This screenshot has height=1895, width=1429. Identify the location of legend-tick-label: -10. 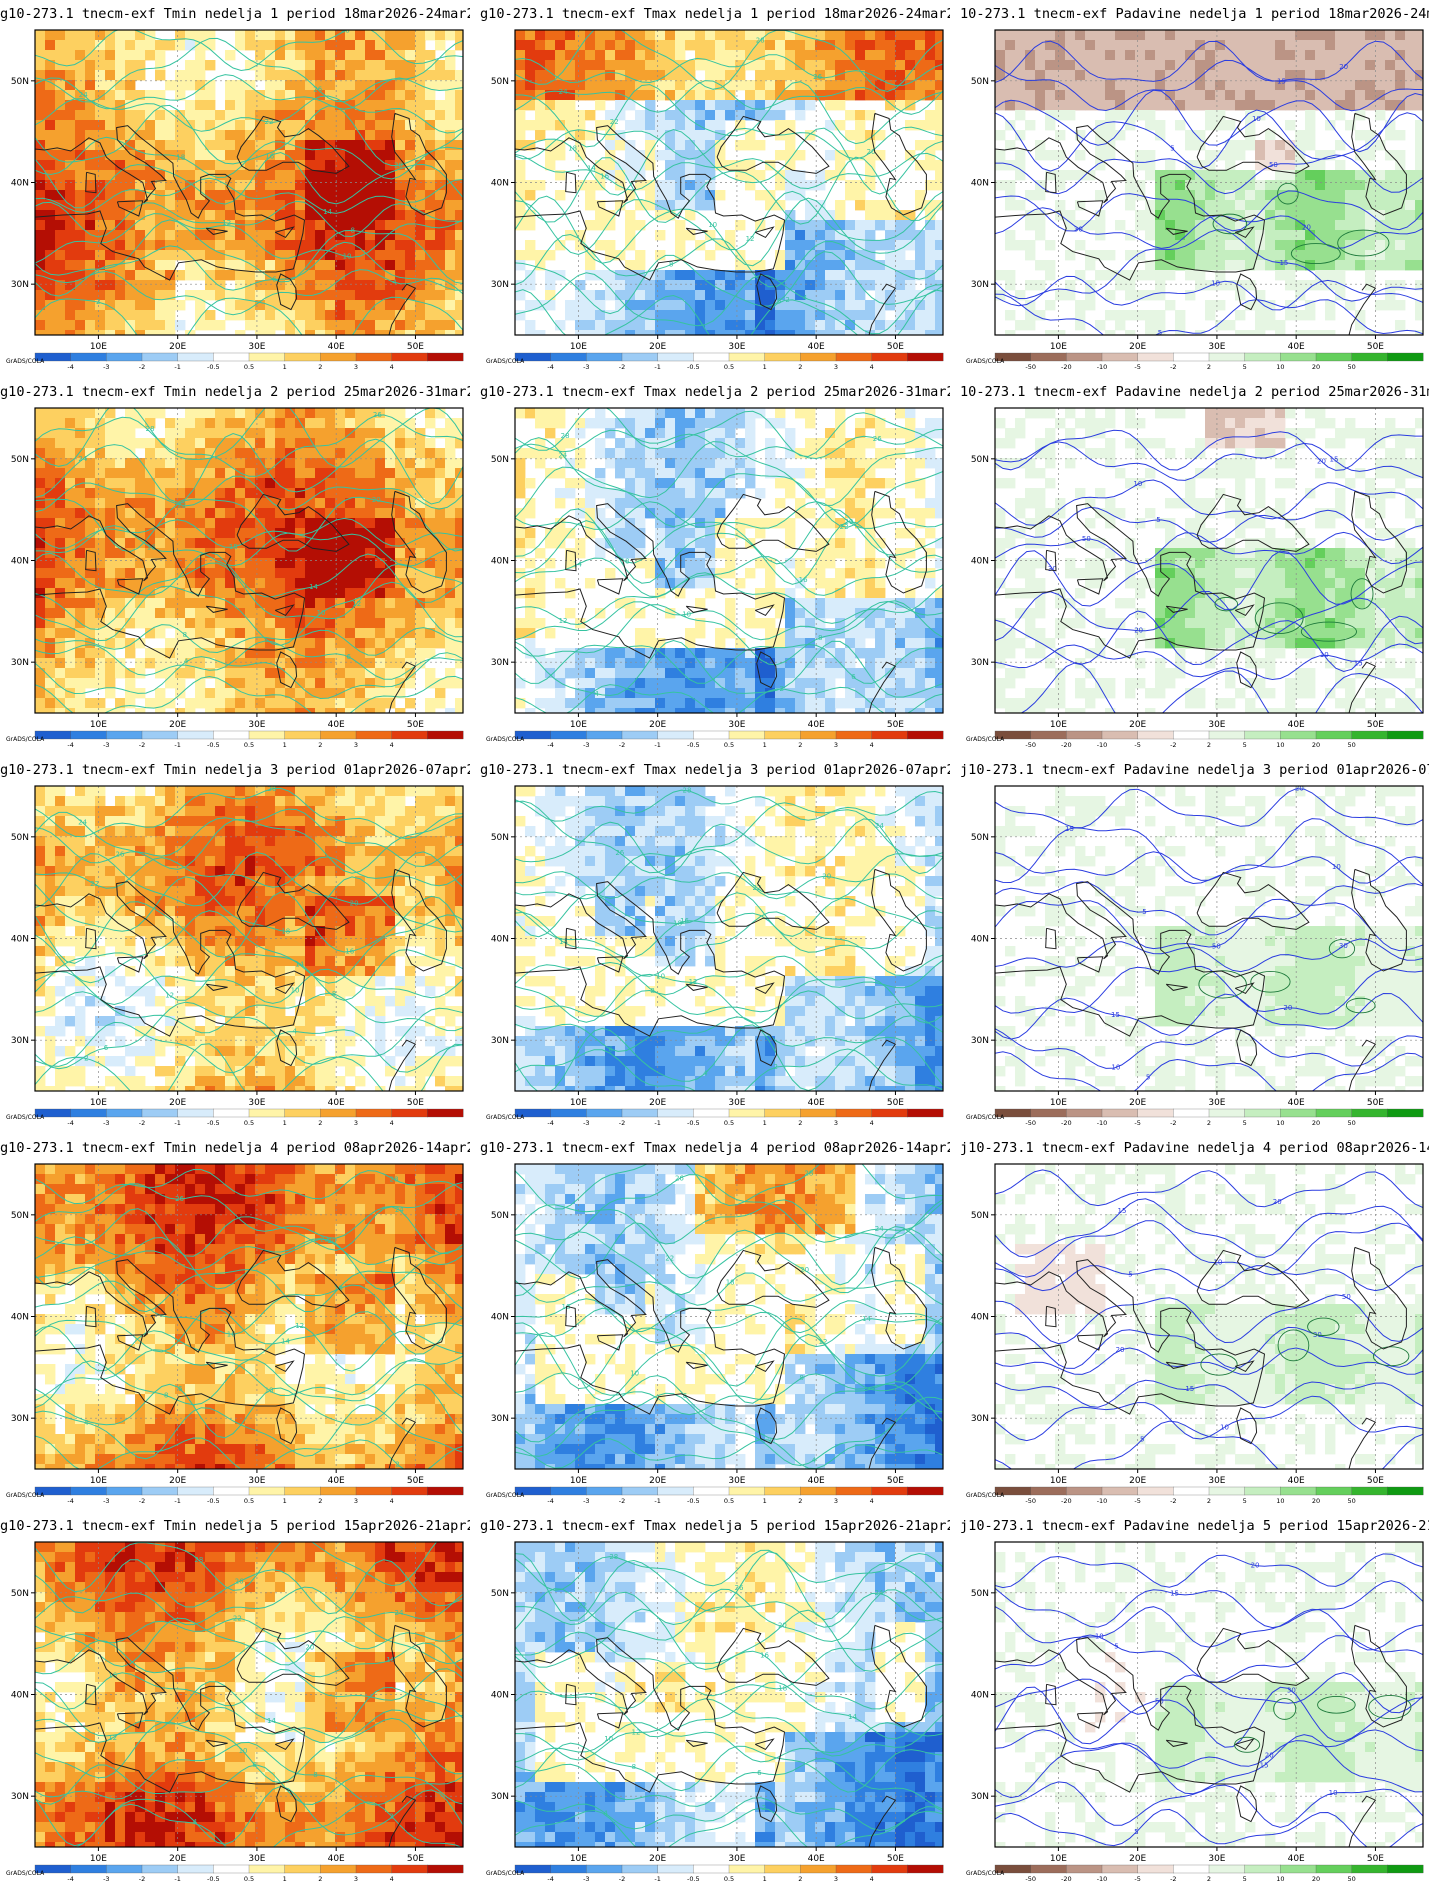
(1102, 367).